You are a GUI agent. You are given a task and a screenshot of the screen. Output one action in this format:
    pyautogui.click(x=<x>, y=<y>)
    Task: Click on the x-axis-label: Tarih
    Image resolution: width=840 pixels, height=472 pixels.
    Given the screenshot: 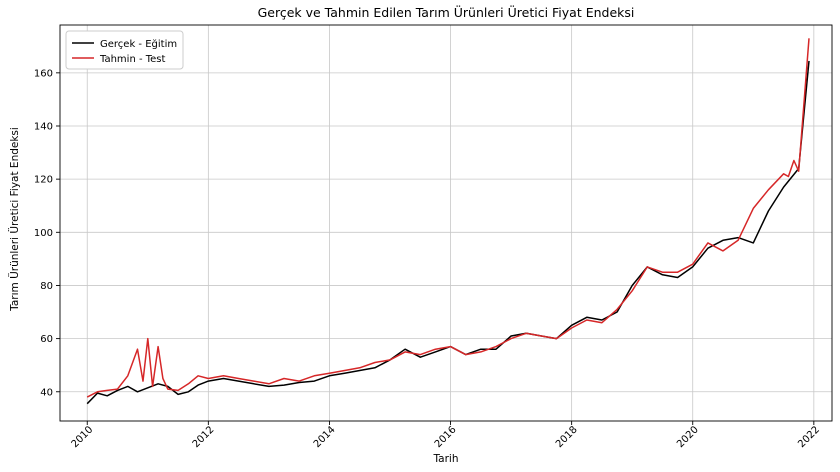 What is the action you would take?
    pyautogui.click(x=446, y=459)
    